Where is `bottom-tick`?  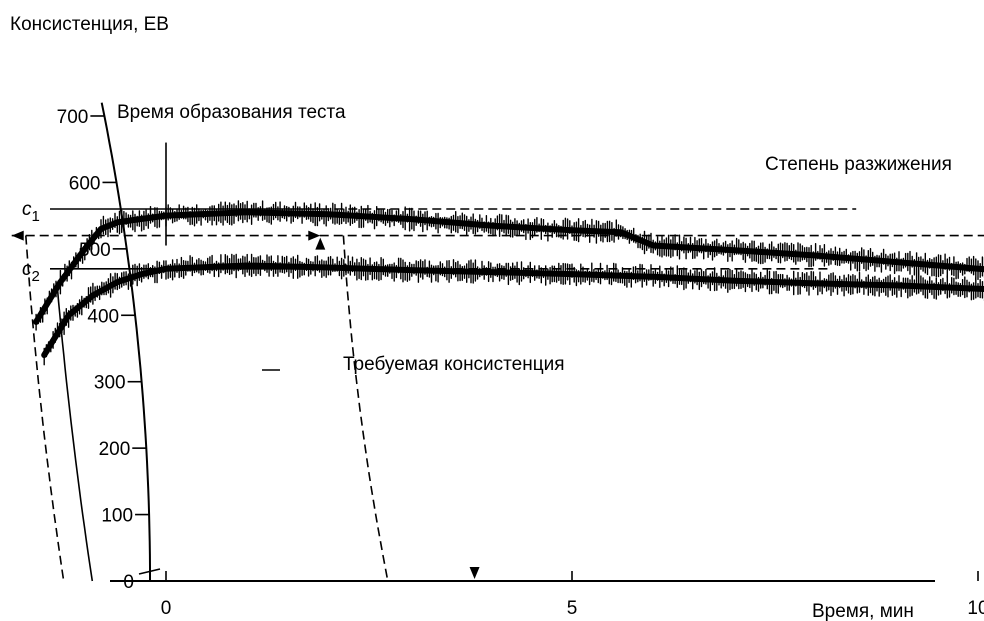
bottom-tick is located at coordinates (149, 571).